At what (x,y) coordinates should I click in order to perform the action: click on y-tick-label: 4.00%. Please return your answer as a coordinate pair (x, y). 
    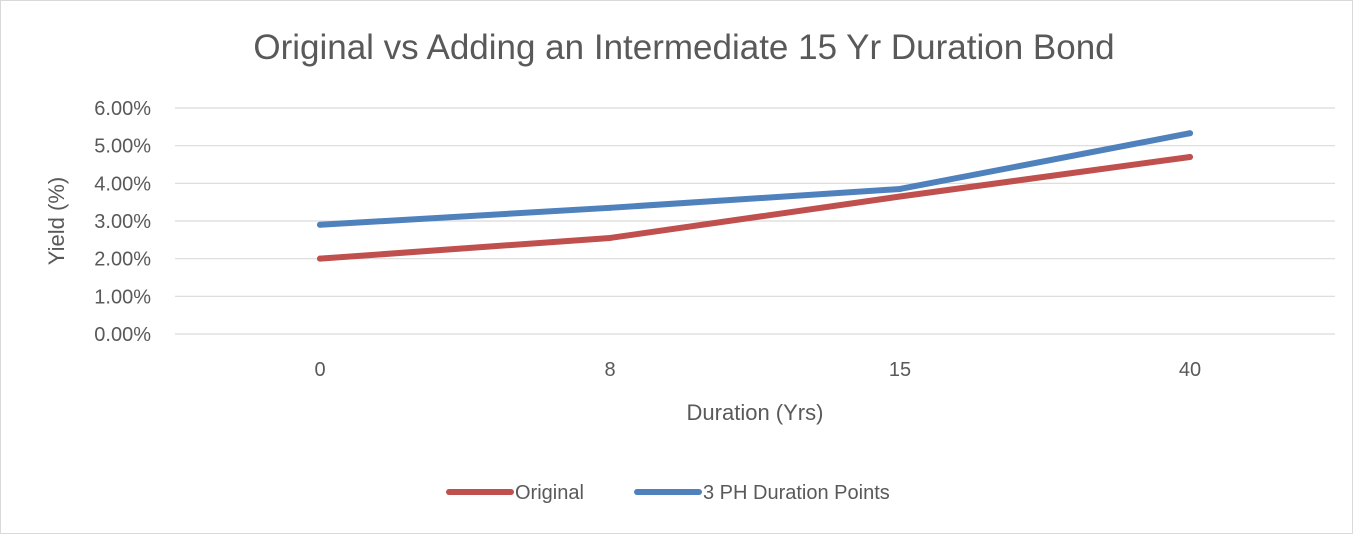
    Looking at the image, I should click on (122, 184).